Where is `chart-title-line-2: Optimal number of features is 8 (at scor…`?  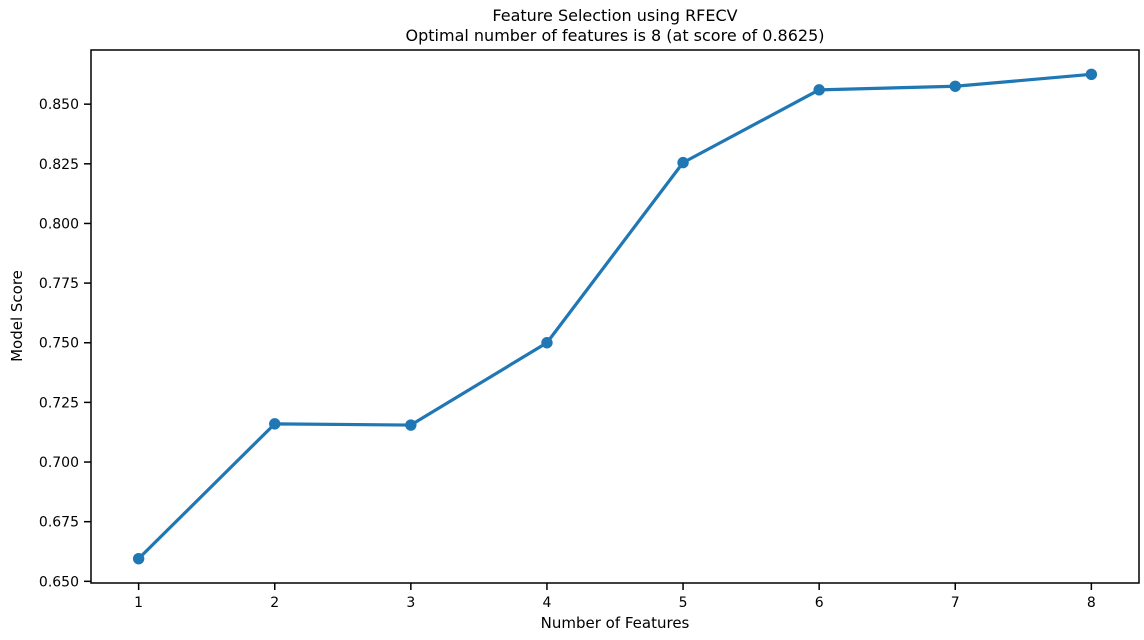 chart-title-line-2: Optimal number of features is 8 (at scor… is located at coordinates (615, 35).